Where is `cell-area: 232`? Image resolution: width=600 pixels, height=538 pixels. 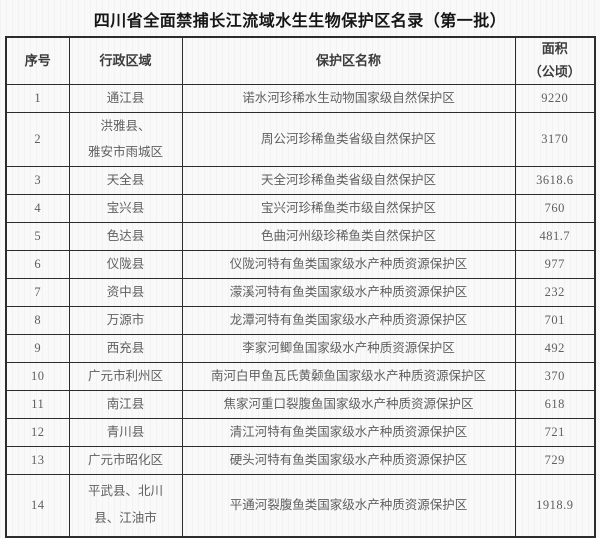 cell-area: 232 is located at coordinates (555, 292).